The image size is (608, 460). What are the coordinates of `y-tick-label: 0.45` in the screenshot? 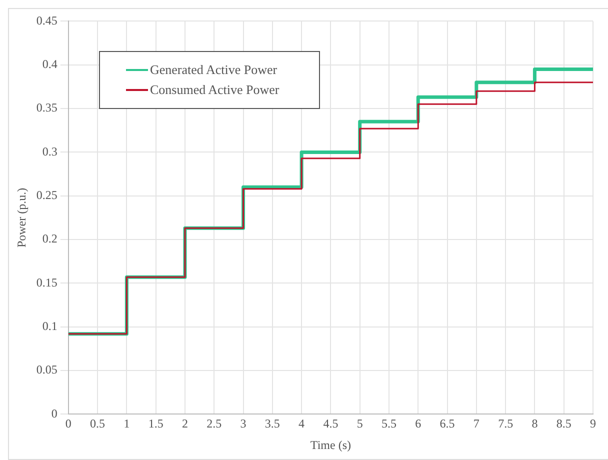 It's located at (47, 20).